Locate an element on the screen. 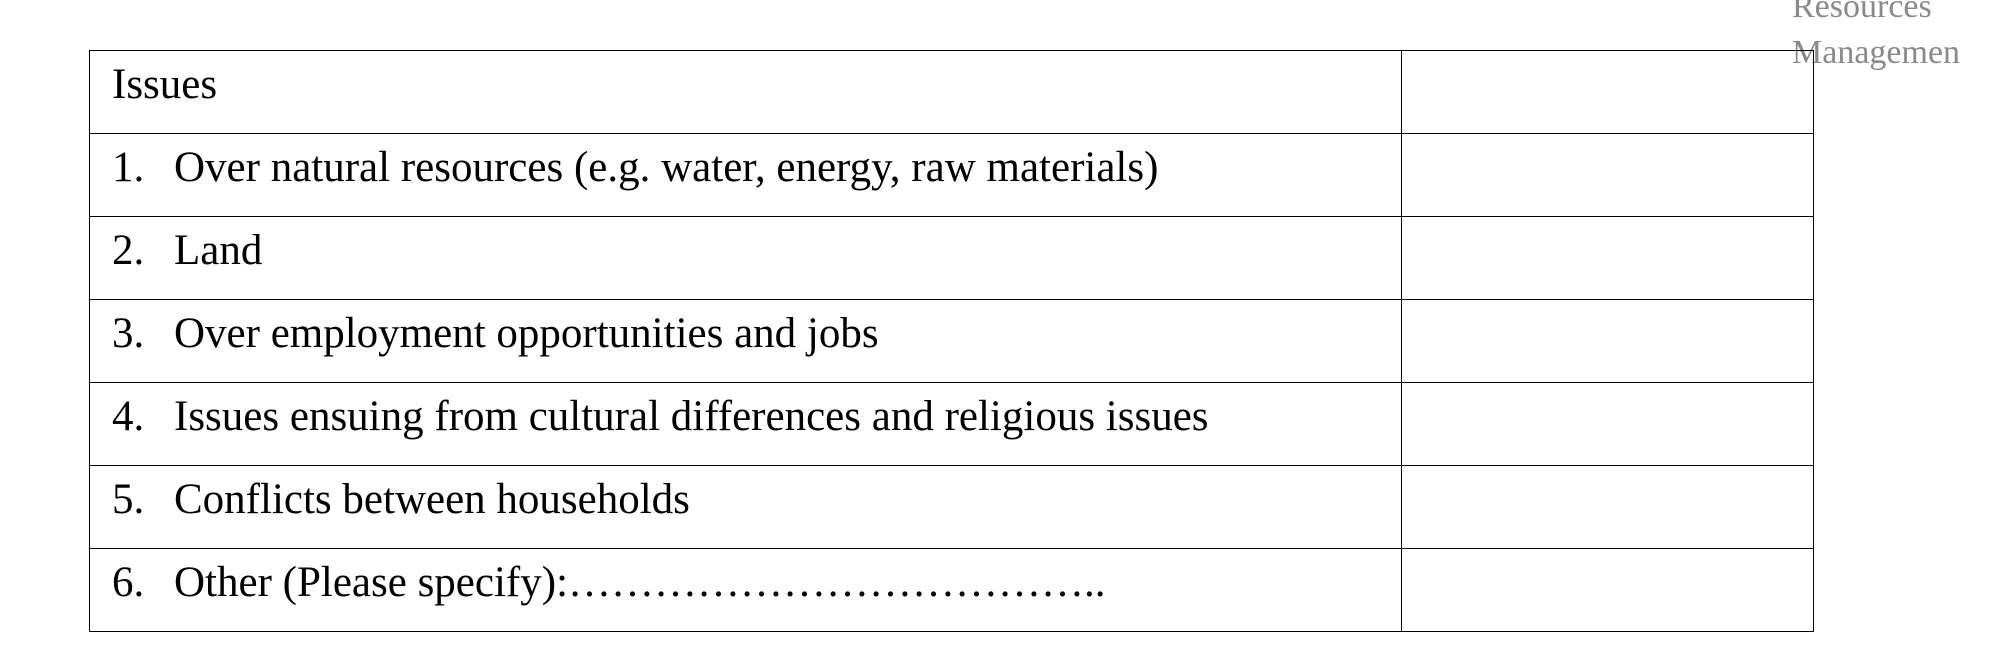 The width and height of the screenshot is (1998, 671). item-number: 2. is located at coordinates (128, 250).